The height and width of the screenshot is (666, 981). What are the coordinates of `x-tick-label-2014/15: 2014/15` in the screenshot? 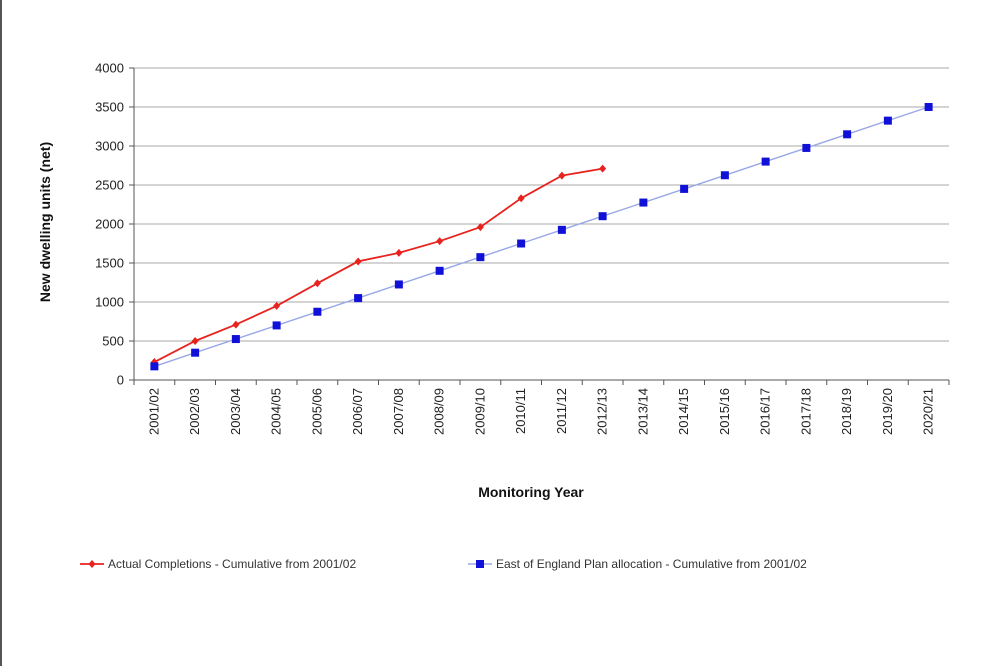 It's located at (683, 411).